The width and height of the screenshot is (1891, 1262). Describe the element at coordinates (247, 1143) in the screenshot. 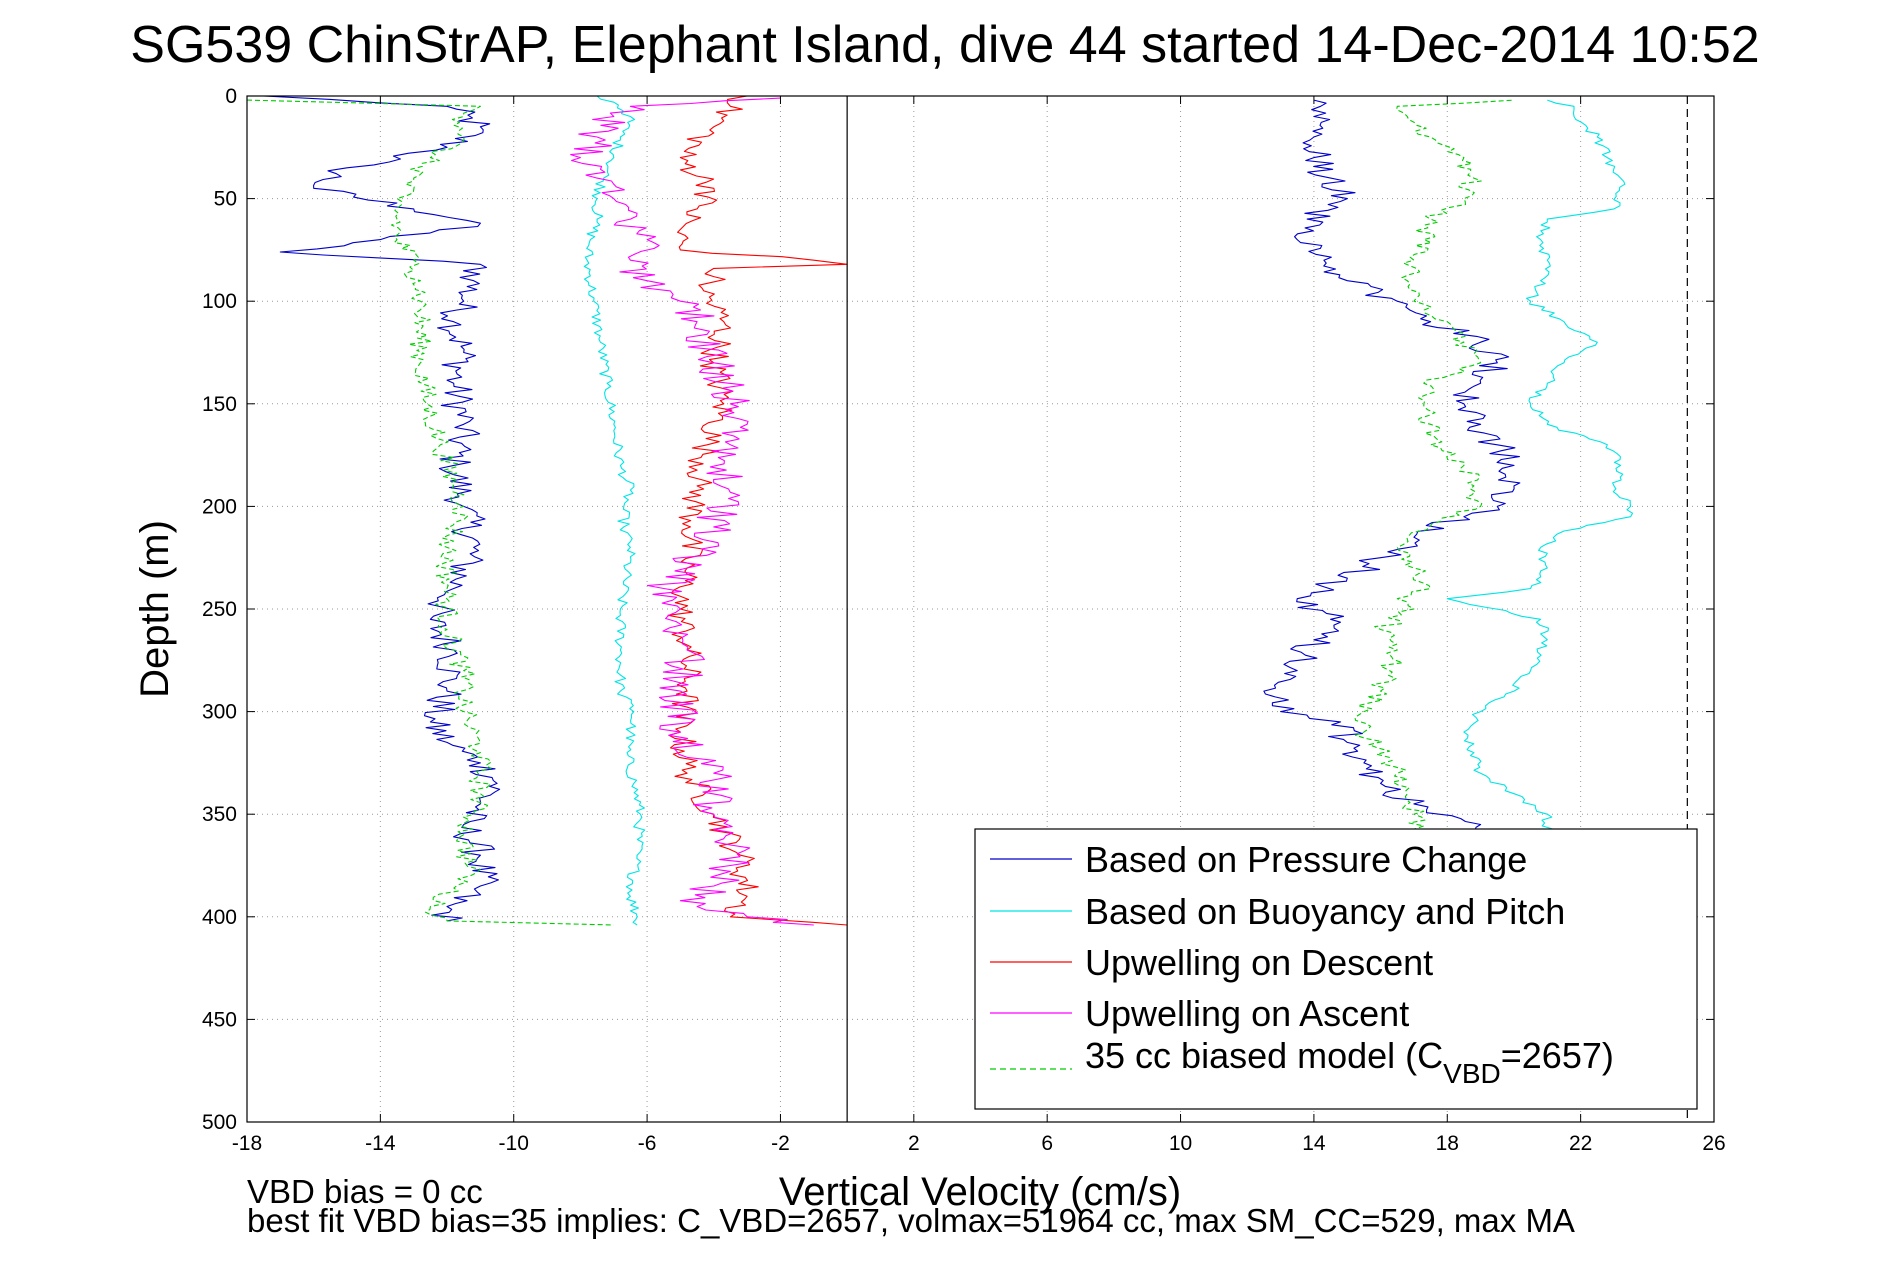

I see `x-tick-label: -18` at that location.